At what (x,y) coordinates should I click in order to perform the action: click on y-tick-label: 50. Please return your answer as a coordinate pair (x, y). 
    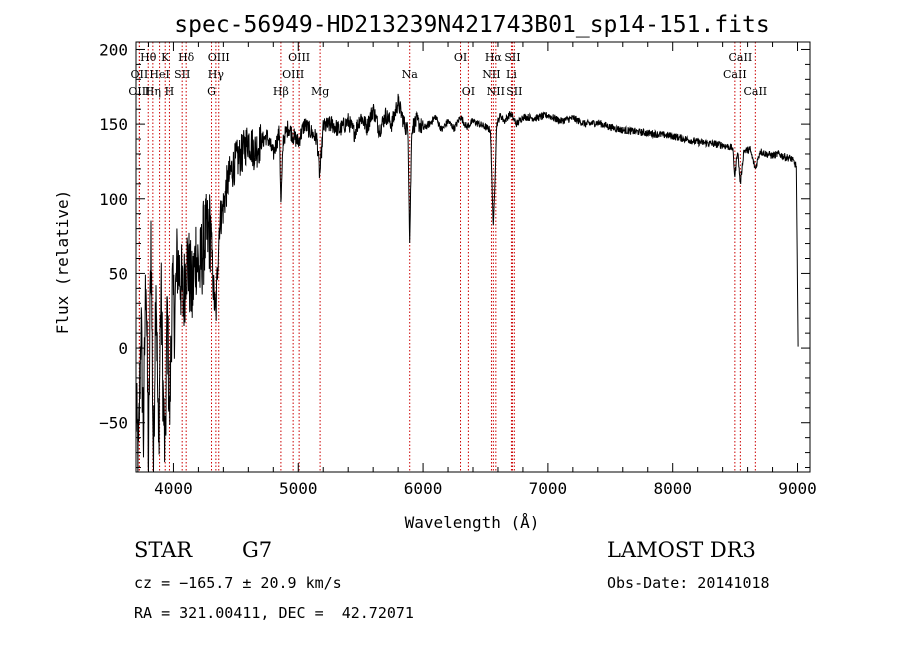
    Looking at the image, I should click on (118, 273).